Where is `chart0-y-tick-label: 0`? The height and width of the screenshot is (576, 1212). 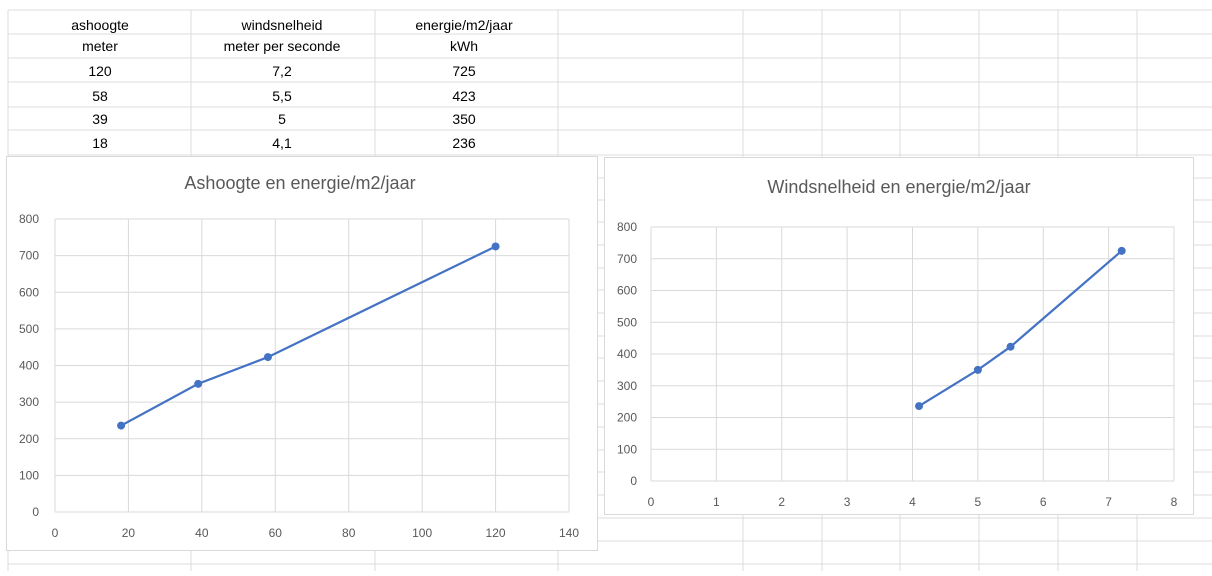 chart0-y-tick-label: 0 is located at coordinates (35, 512).